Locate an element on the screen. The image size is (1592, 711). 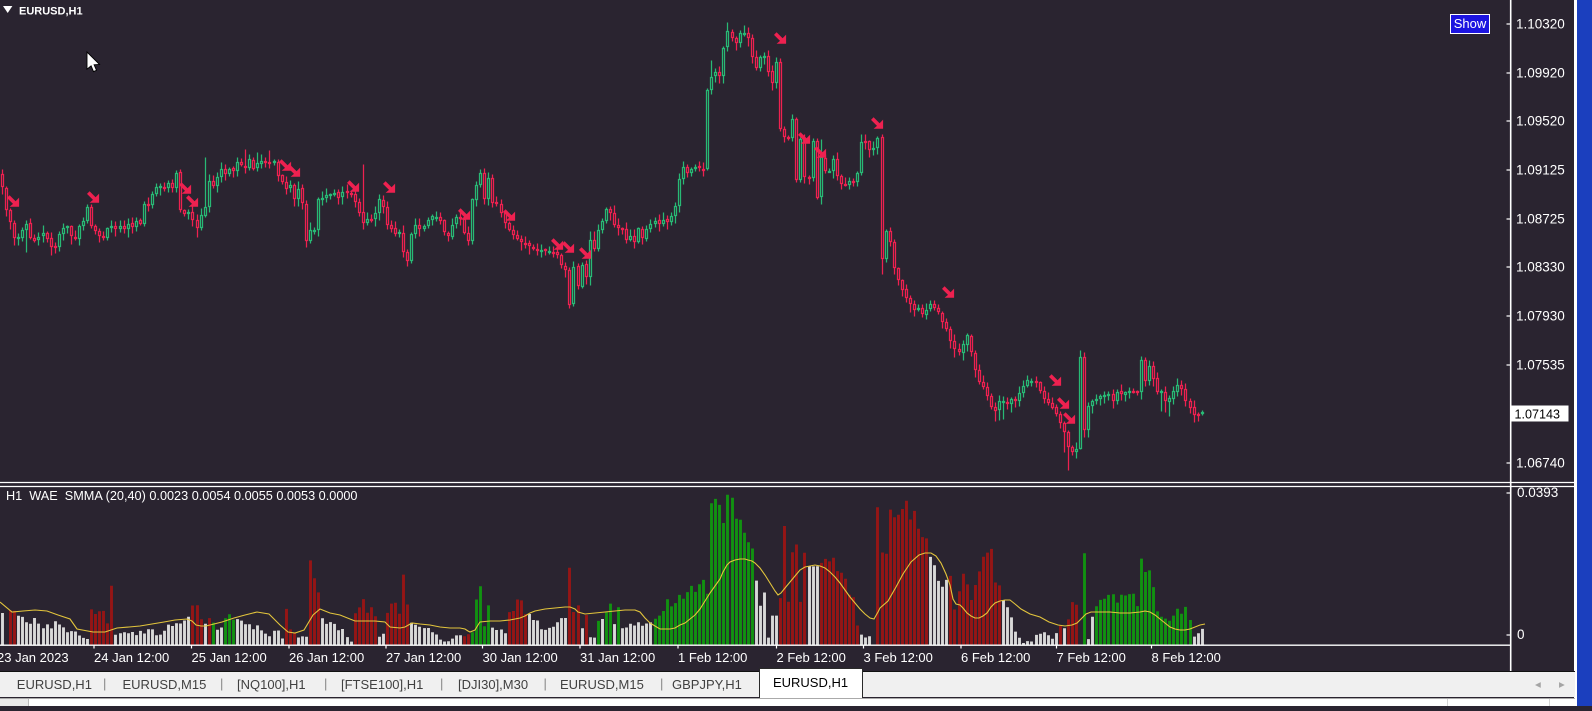
svg-text: 1.07143 is located at coordinates (1538, 415).